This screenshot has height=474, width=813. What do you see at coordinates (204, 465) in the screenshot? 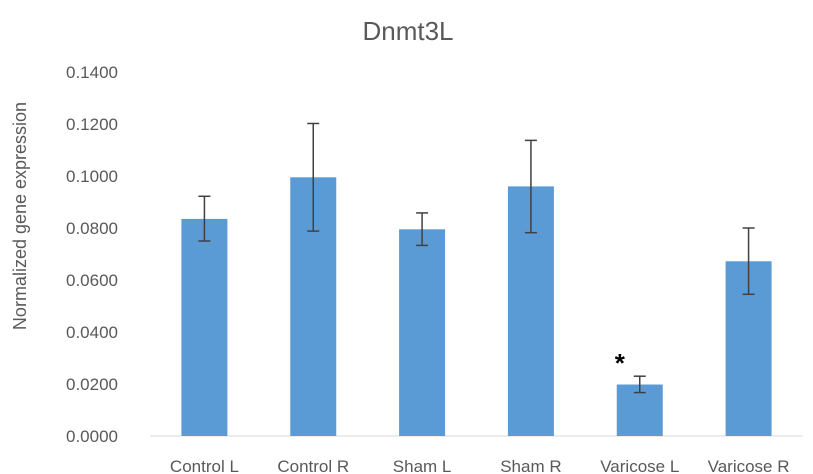
I see `x-category-label: Control L` at bounding box center [204, 465].